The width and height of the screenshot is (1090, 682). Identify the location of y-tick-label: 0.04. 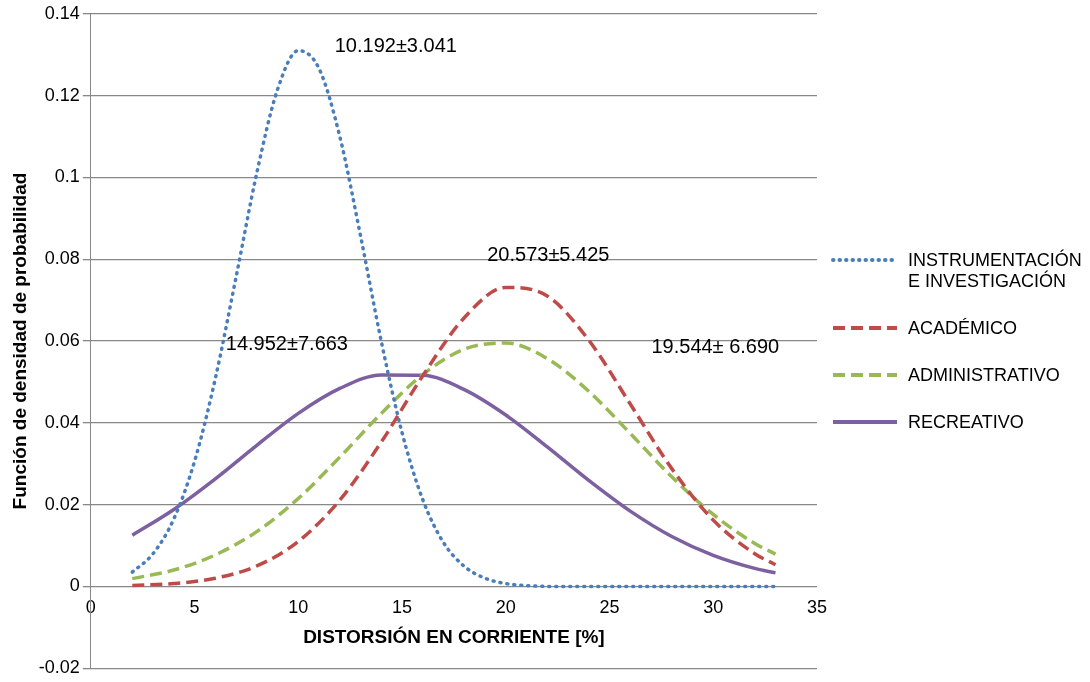
(62, 421).